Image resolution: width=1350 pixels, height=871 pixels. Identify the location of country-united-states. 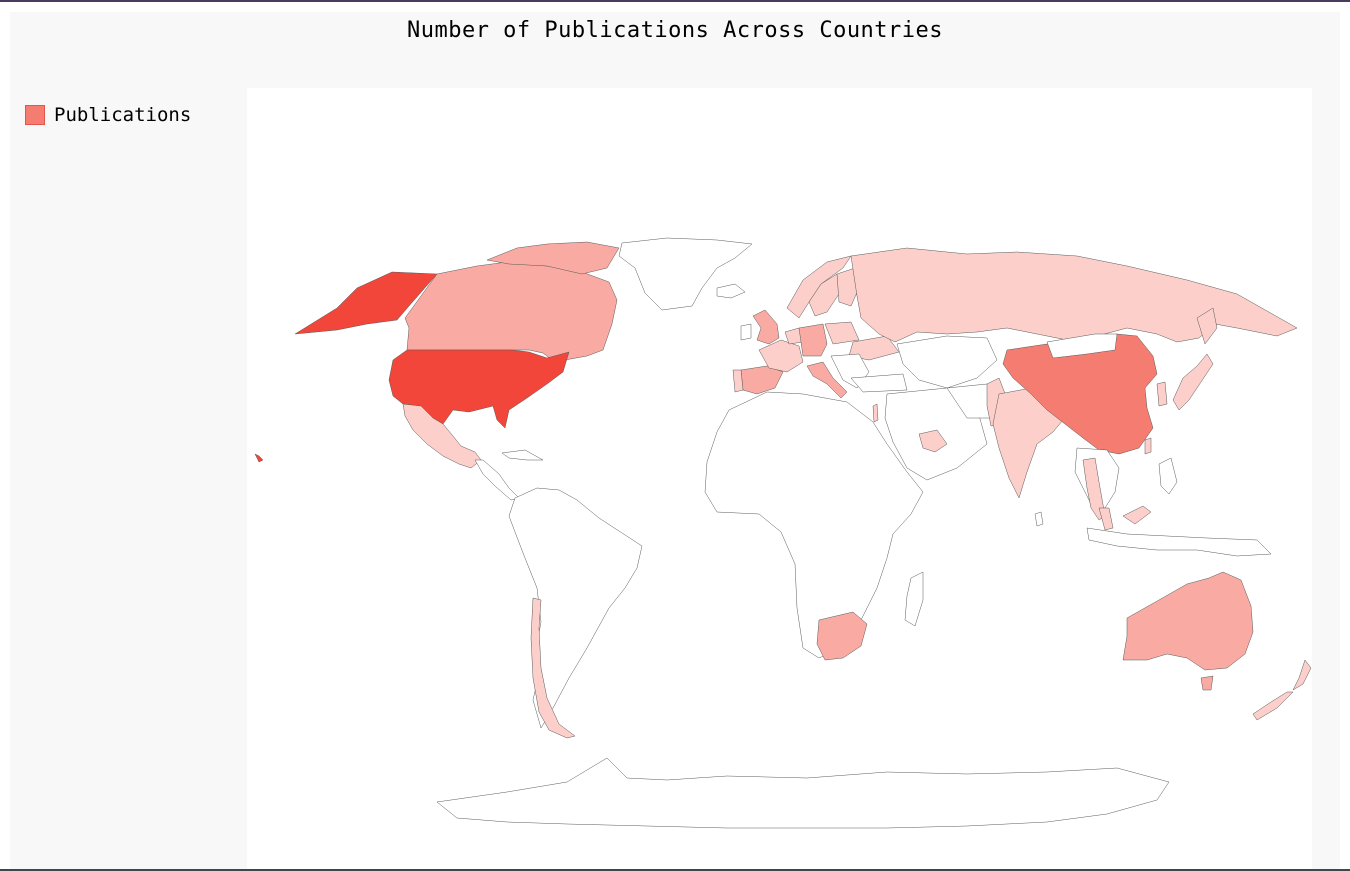
(479, 389).